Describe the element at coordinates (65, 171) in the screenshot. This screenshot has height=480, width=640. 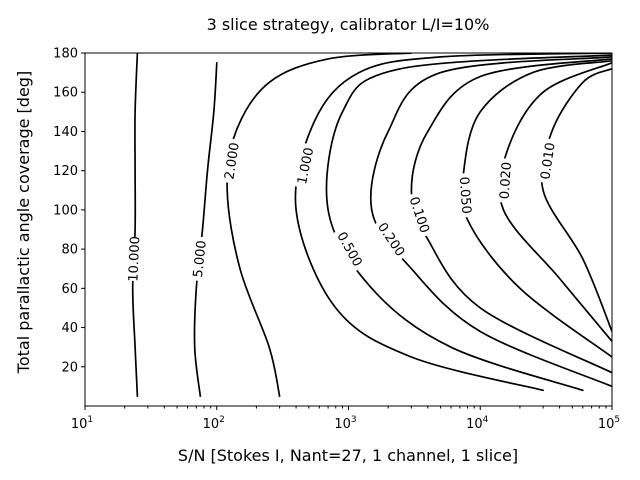
I see `y-tick-label: 120` at that location.